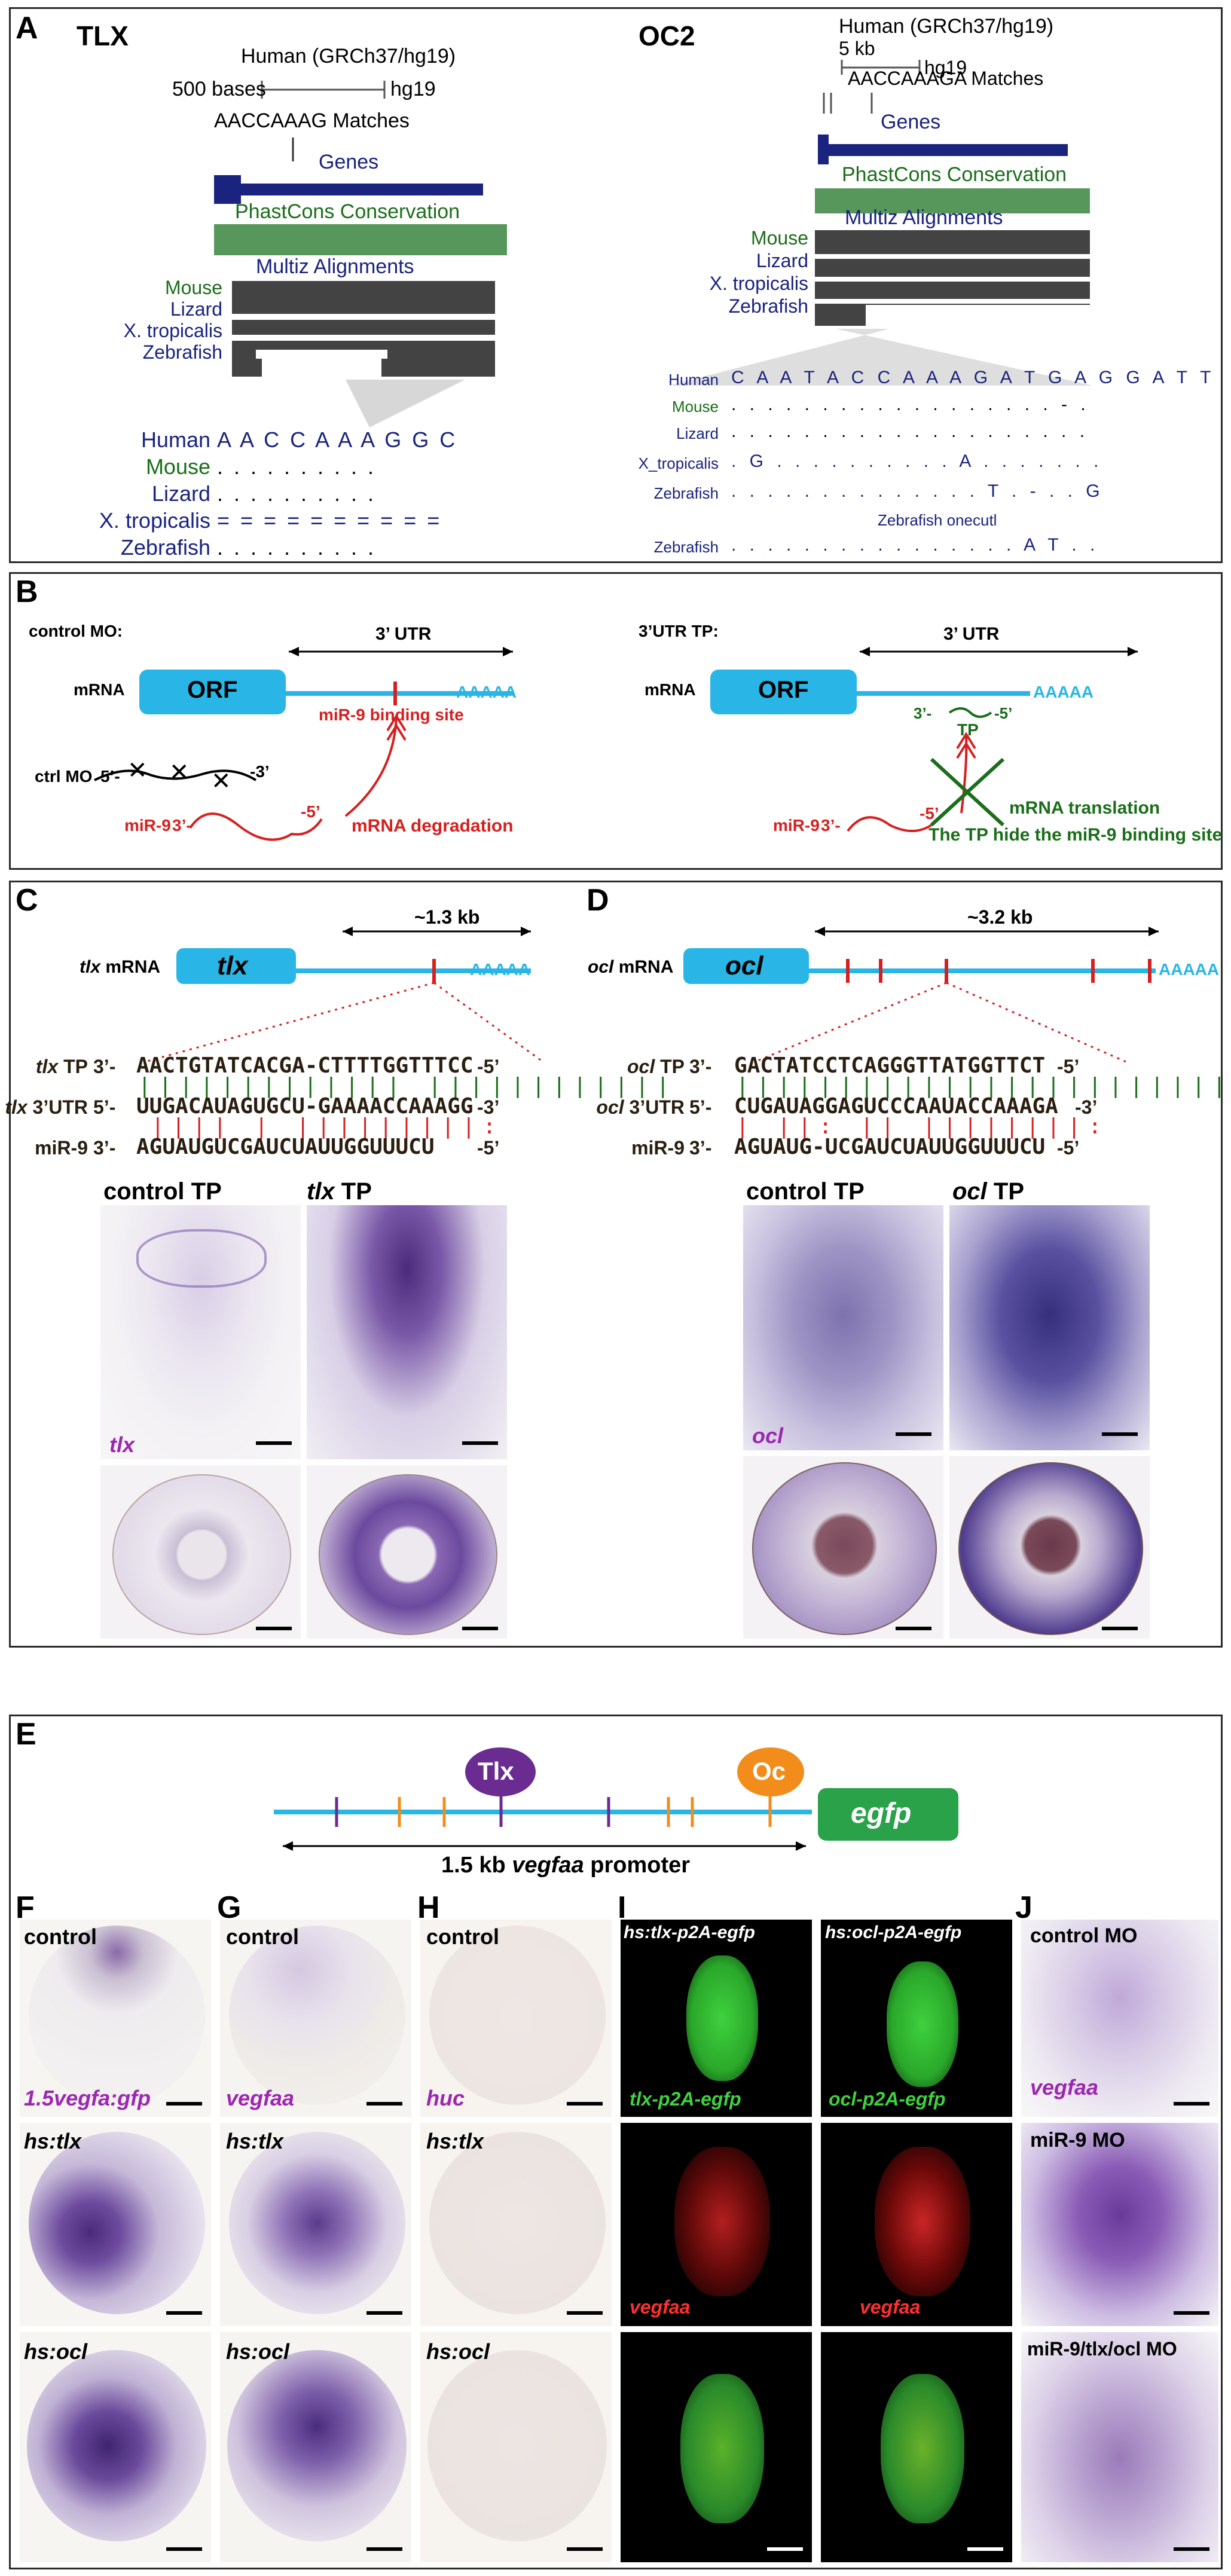 The height and width of the screenshot is (2576, 1231). Describe the element at coordinates (104, 1148) in the screenshot. I see `tlx-mir-prefix: 3’-` at that location.